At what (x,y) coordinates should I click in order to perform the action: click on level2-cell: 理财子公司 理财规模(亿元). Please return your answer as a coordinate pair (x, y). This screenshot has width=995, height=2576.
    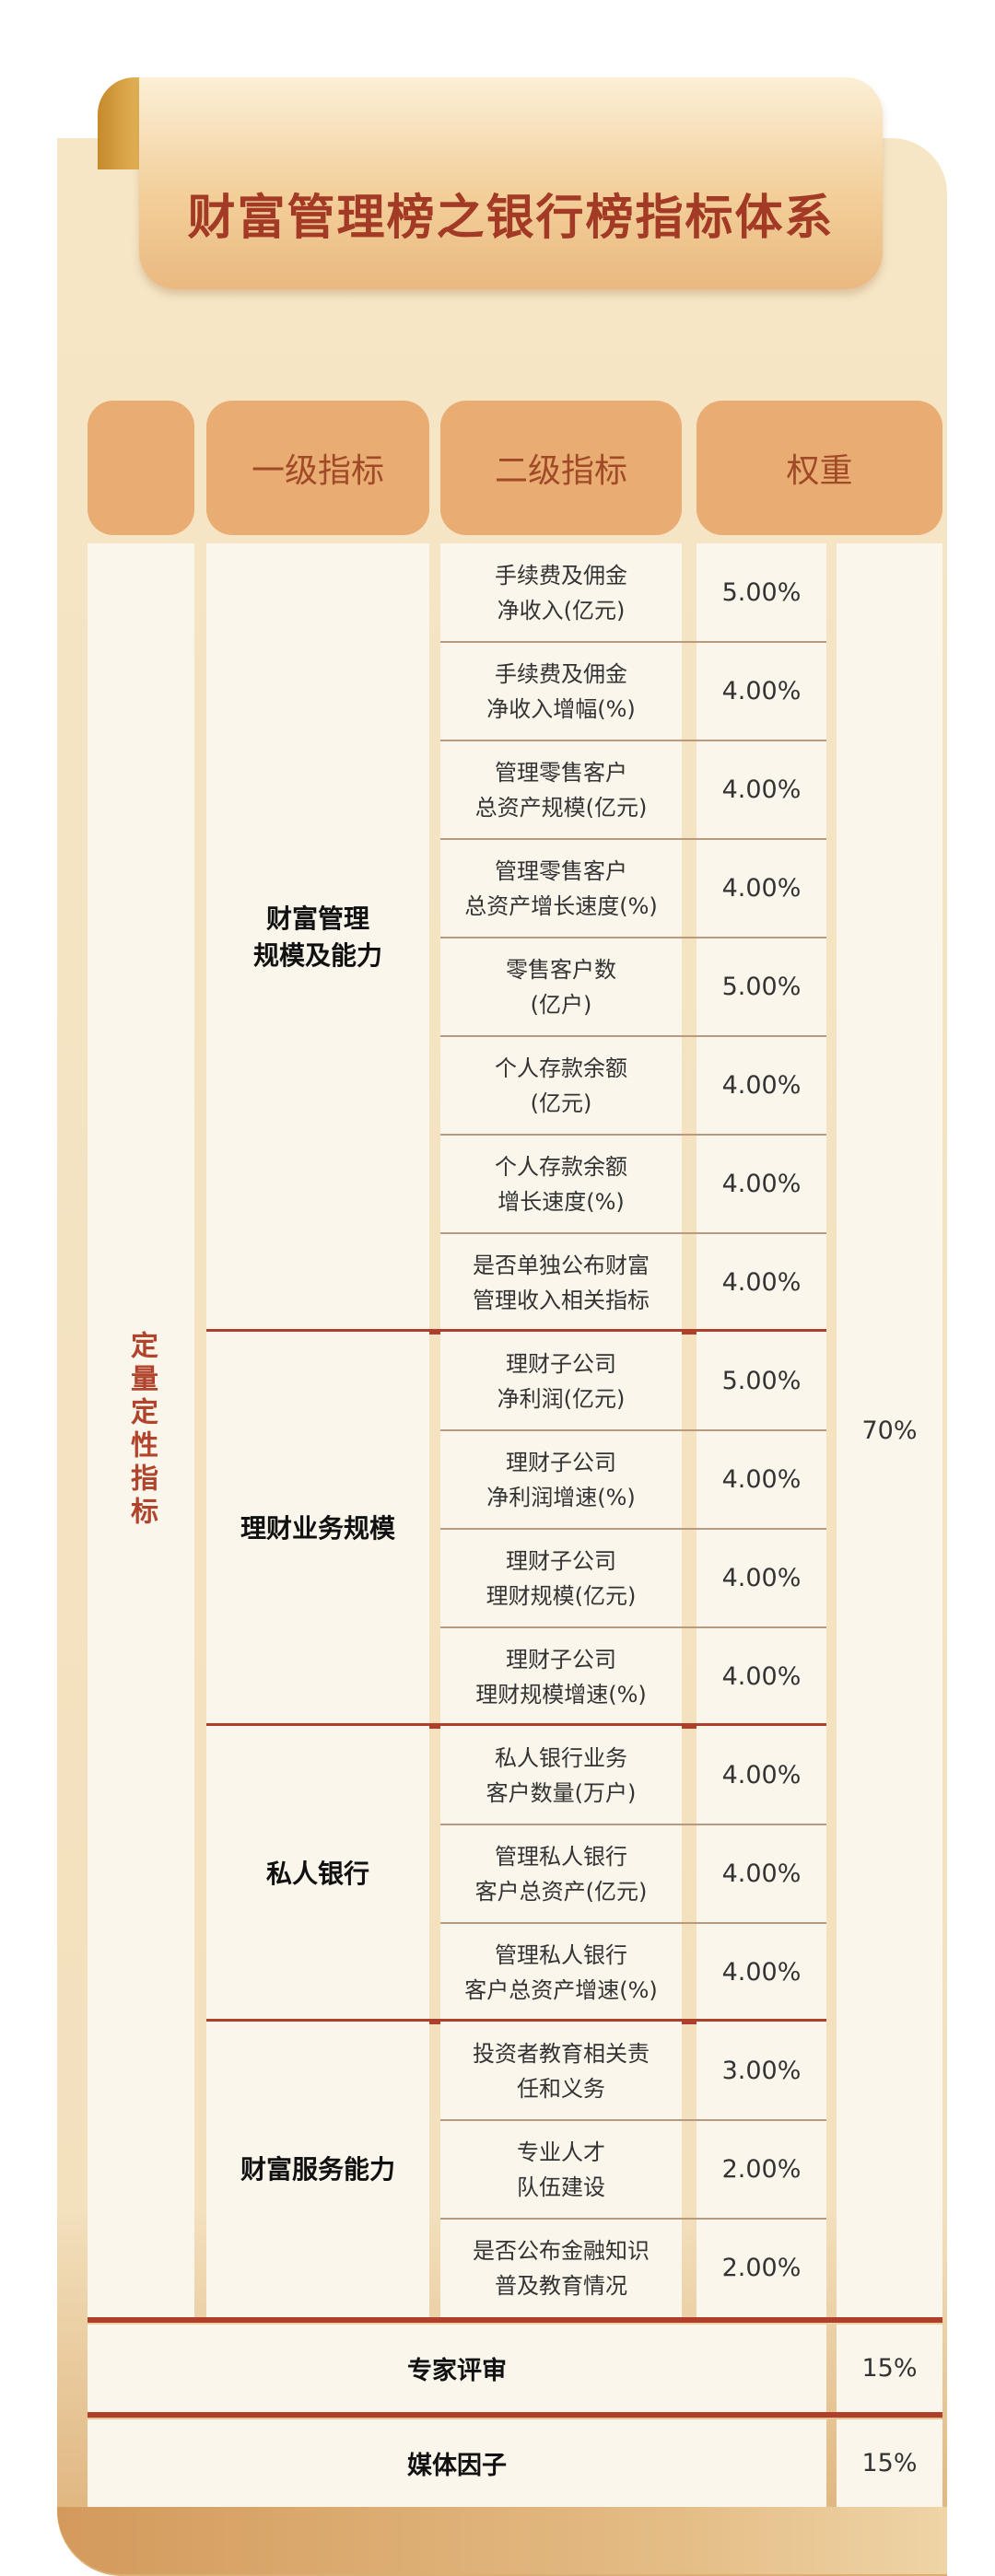
    Looking at the image, I should click on (561, 1578).